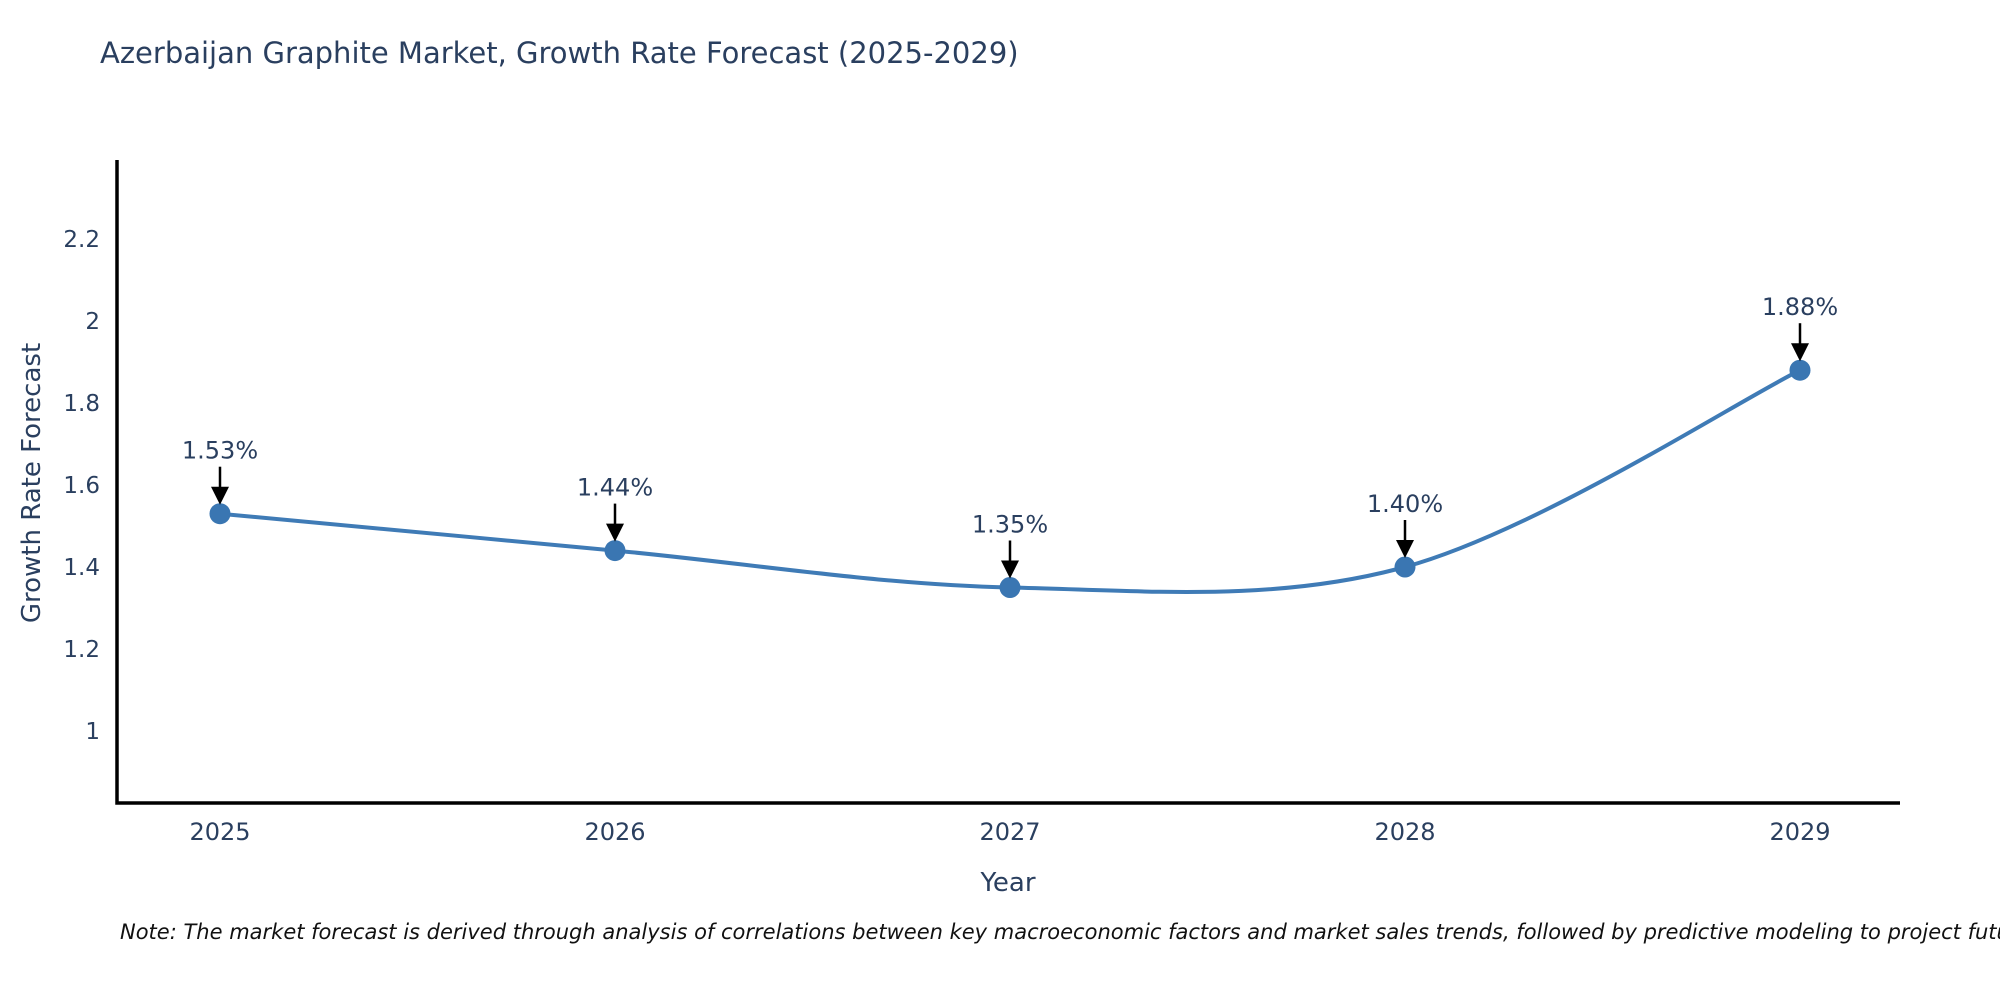  Describe the element at coordinates (81, 486) in the screenshot. I see `y-tick-label: 1.6` at that location.